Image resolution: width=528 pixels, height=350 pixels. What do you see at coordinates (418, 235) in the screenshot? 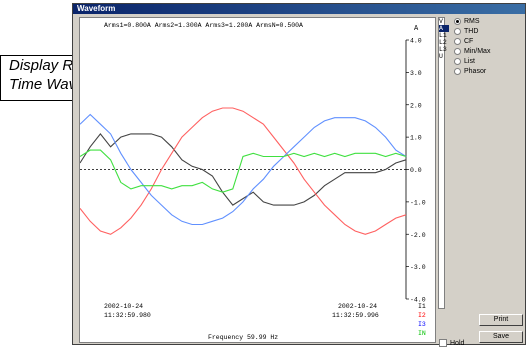
I see `y-tick-label: -2.0` at bounding box center [418, 235].